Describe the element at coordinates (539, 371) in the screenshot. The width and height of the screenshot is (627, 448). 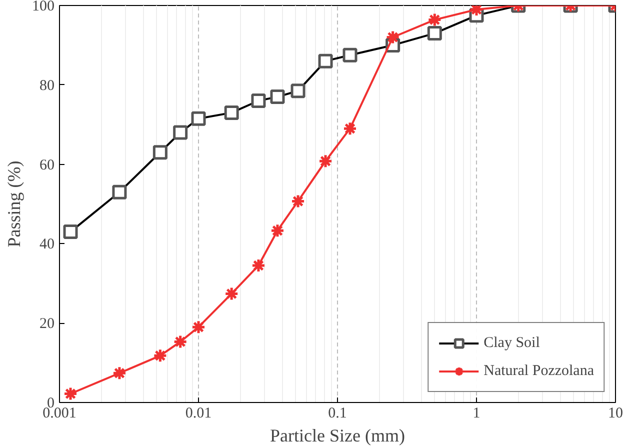
I see `legend-label: Natural Pozzolana` at that location.